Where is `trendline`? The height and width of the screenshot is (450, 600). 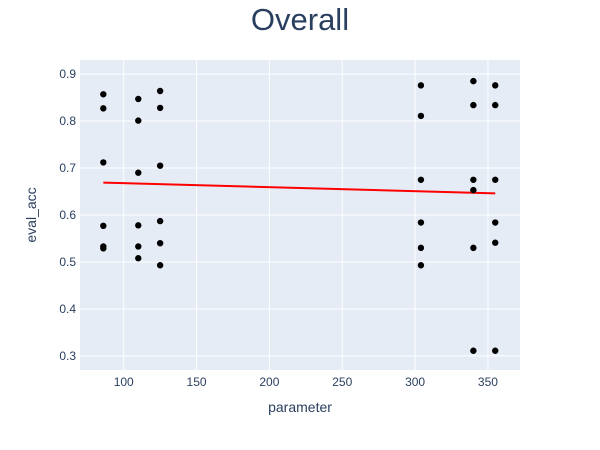 trendline is located at coordinates (299, 188).